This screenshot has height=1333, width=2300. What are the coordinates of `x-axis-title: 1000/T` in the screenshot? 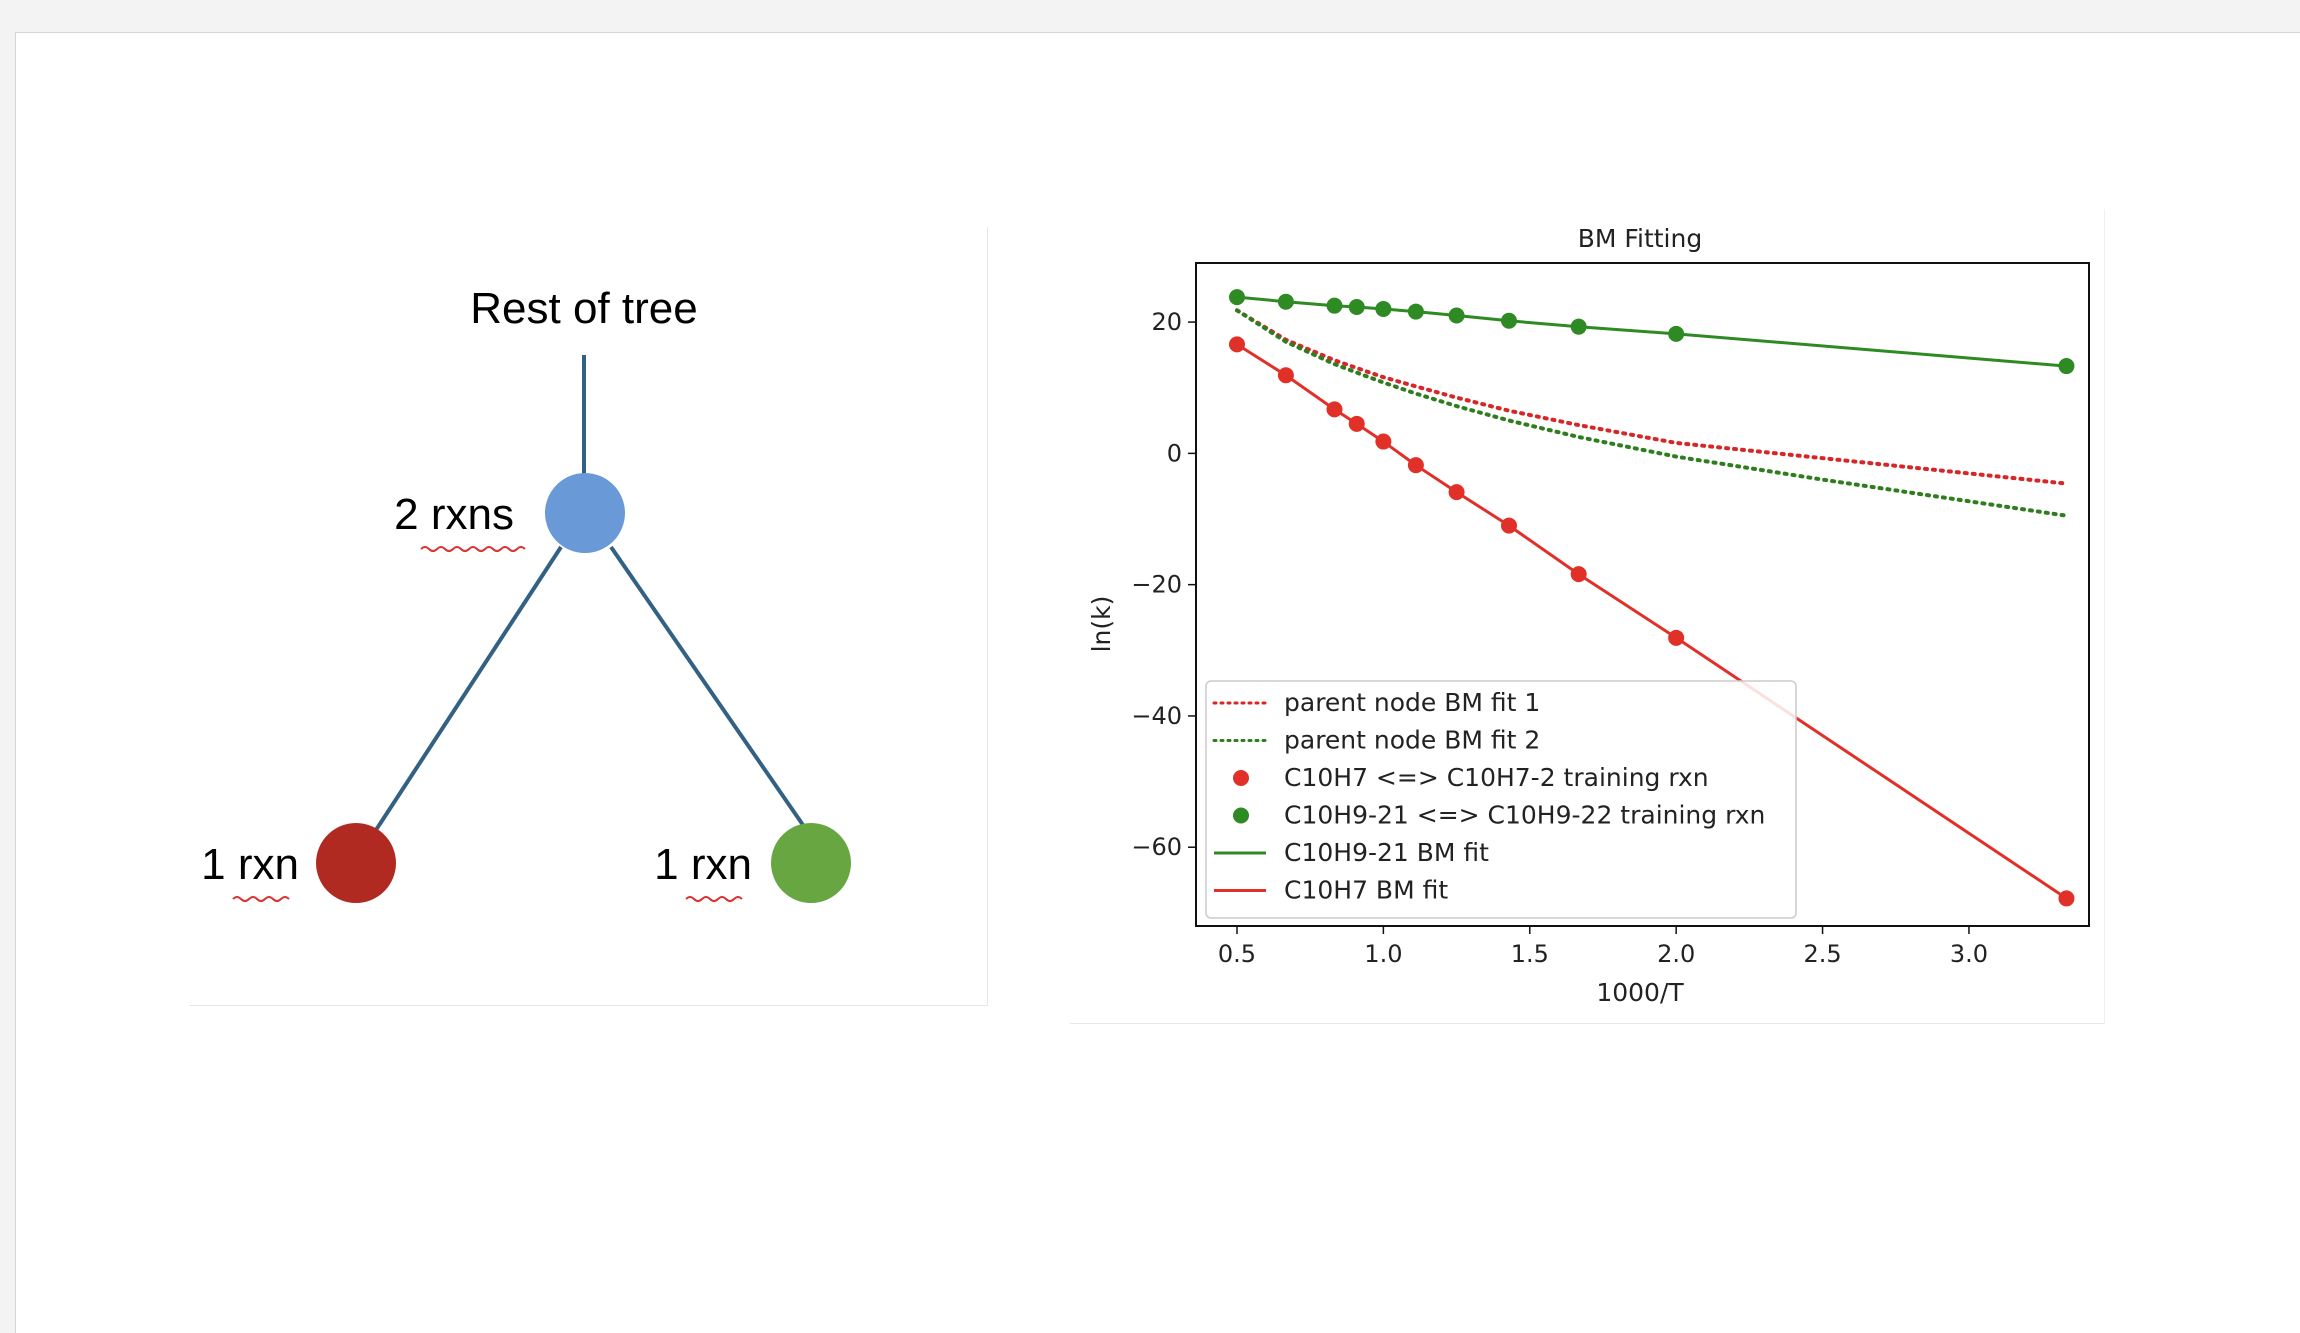 It's located at (1640, 992).